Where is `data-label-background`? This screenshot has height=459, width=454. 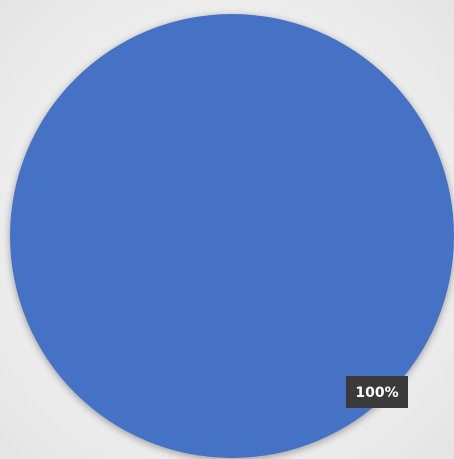
data-label-background is located at coordinates (377, 392).